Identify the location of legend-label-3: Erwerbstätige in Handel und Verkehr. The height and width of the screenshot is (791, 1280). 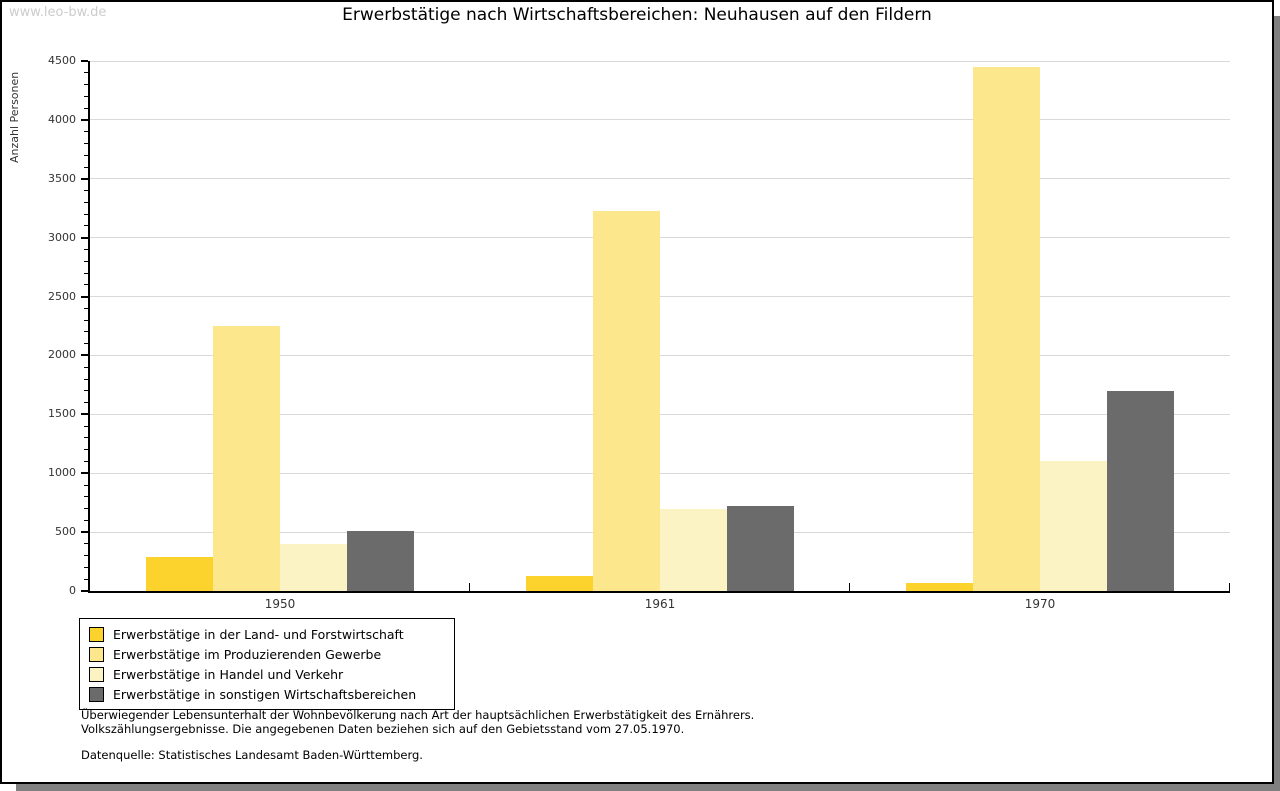
(228, 674).